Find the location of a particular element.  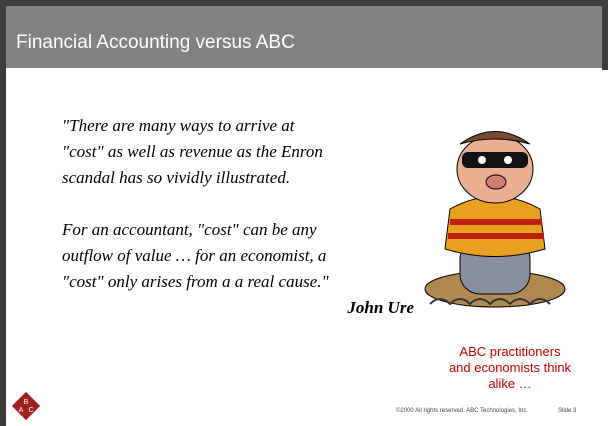

caption-line: ABC practitioners is located at coordinates (510, 351).